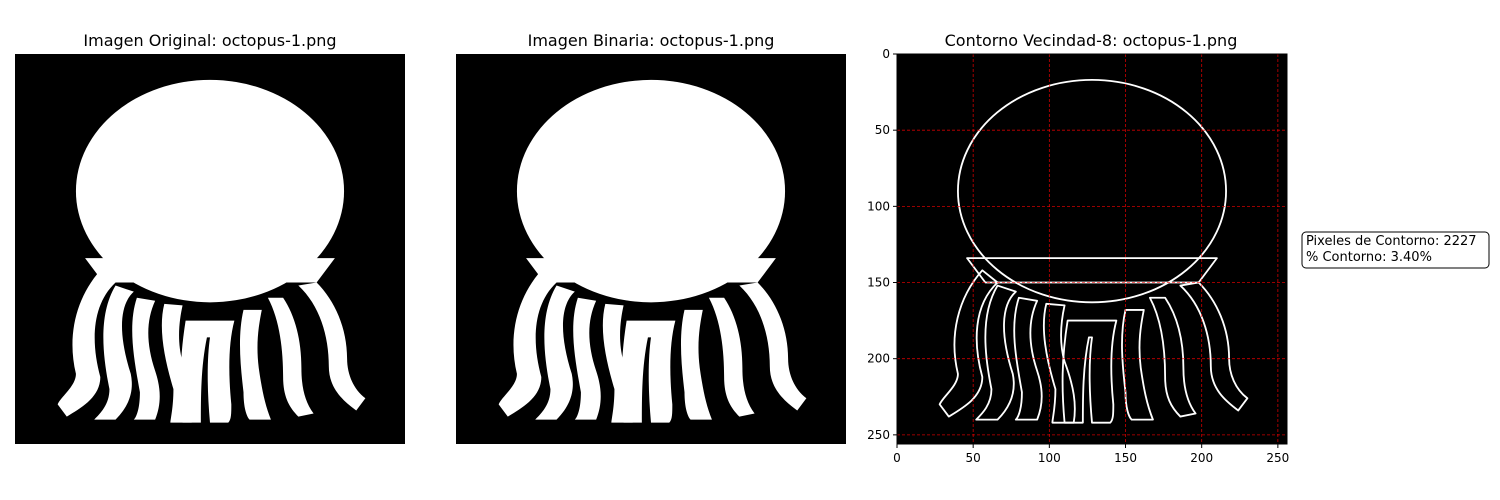 This screenshot has height=500, width=1500. What do you see at coordinates (1125, 458) in the screenshot?
I see `x-tick-label: 150` at bounding box center [1125, 458].